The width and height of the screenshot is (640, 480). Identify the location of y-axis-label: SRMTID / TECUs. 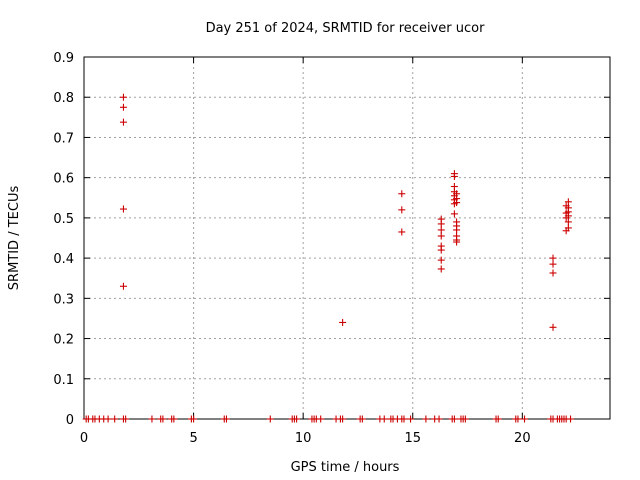
(14, 238).